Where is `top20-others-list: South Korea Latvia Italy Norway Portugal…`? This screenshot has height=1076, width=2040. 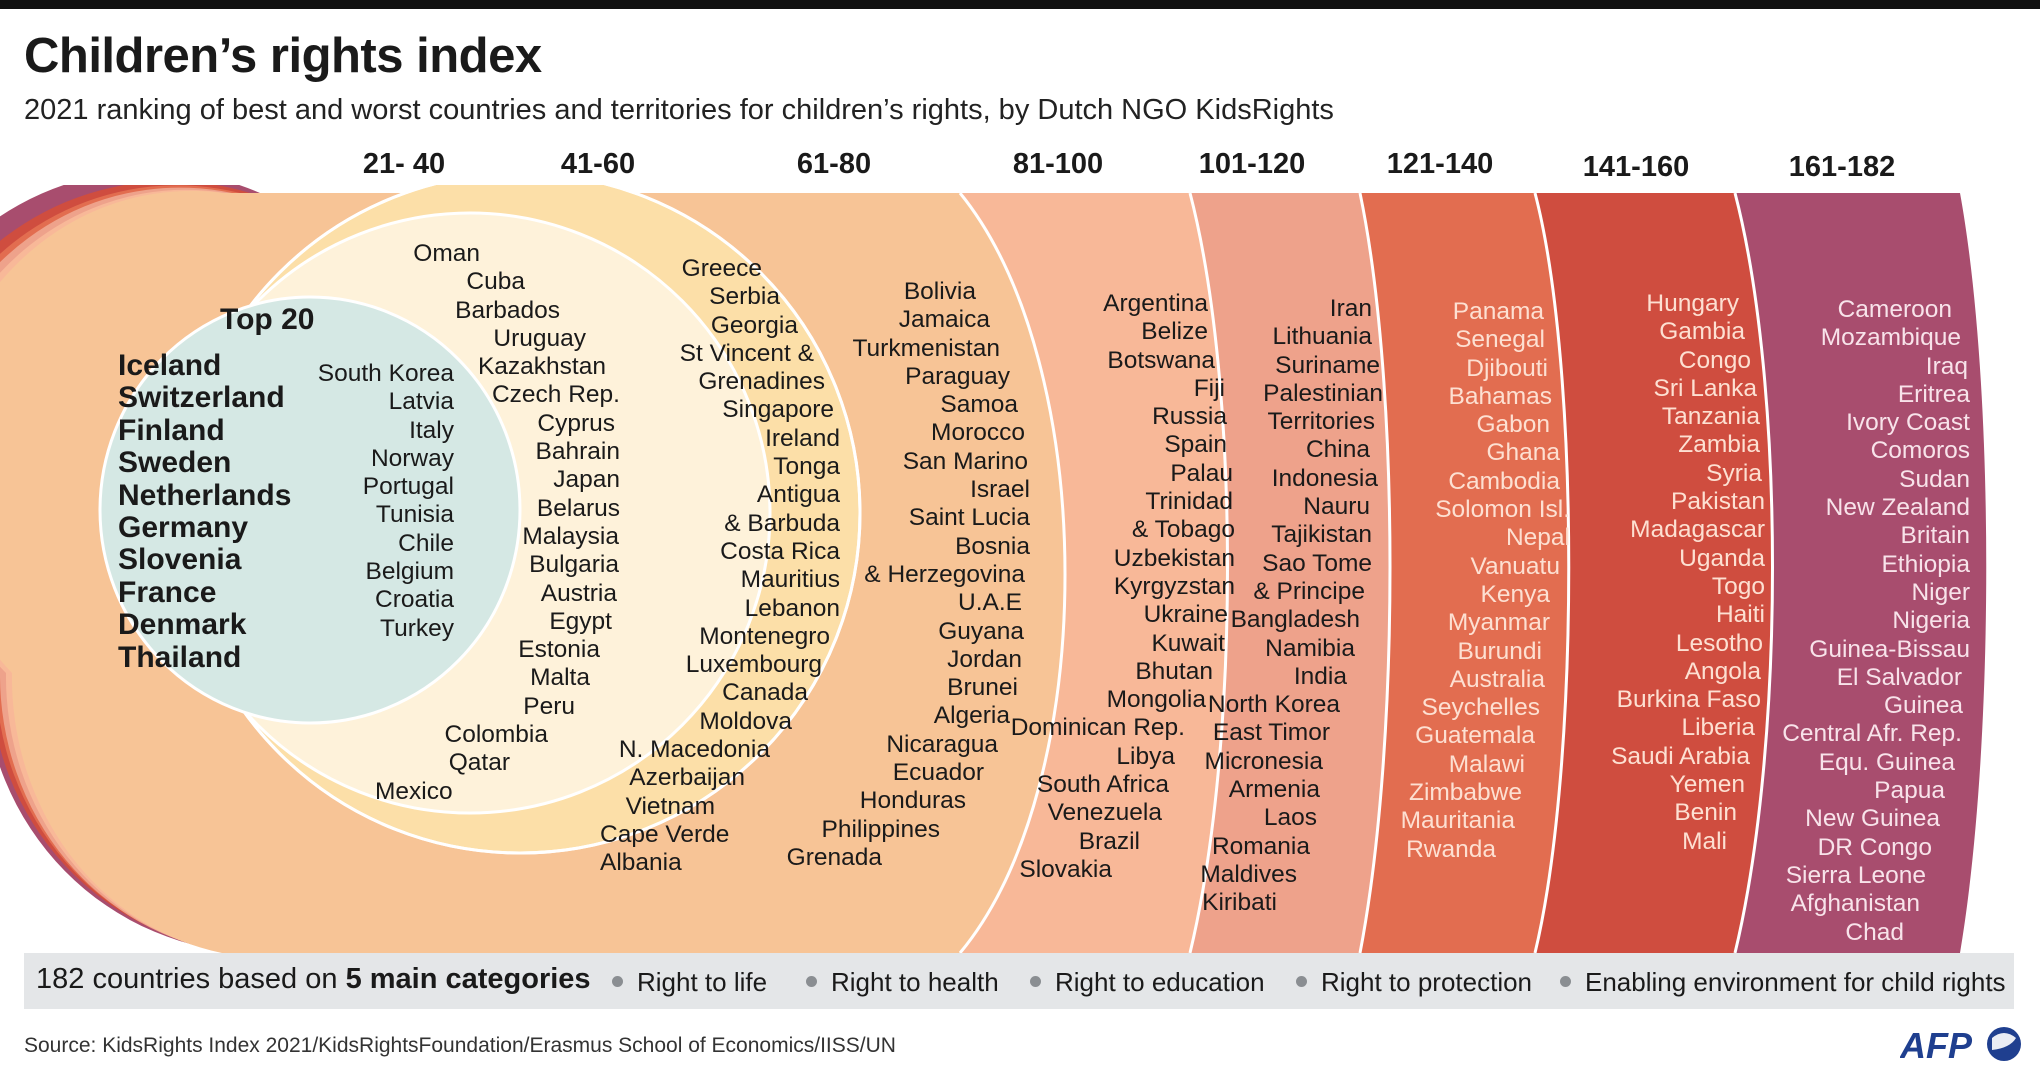 top20-others-list: South Korea Latvia Italy Norway Portugal… is located at coordinates (385, 501).